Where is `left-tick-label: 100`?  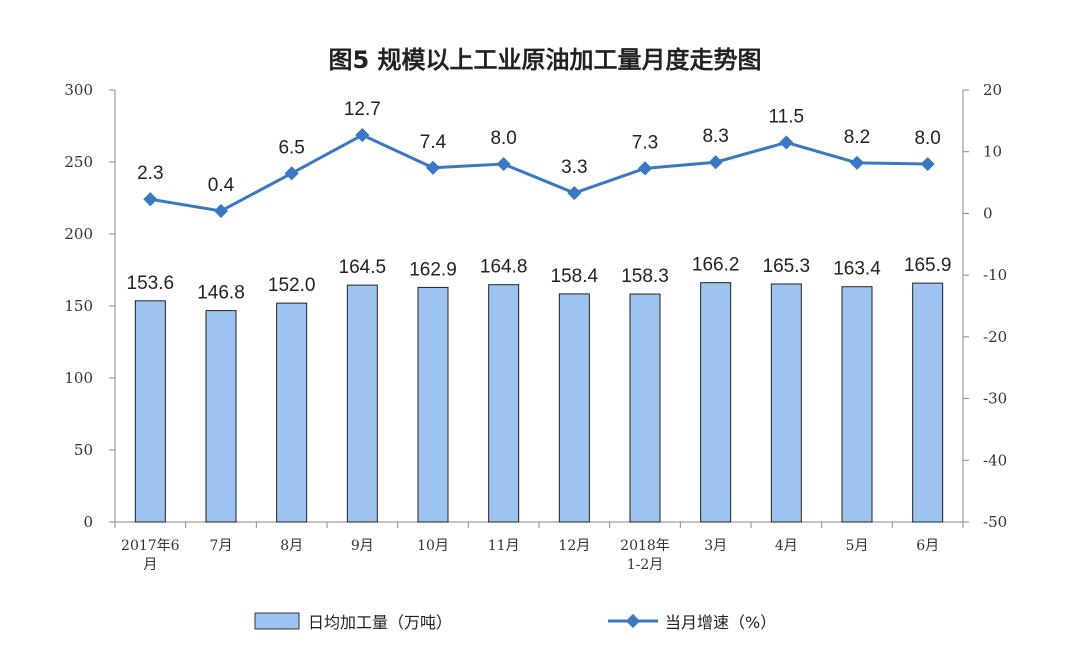 left-tick-label: 100 is located at coordinates (78, 378).